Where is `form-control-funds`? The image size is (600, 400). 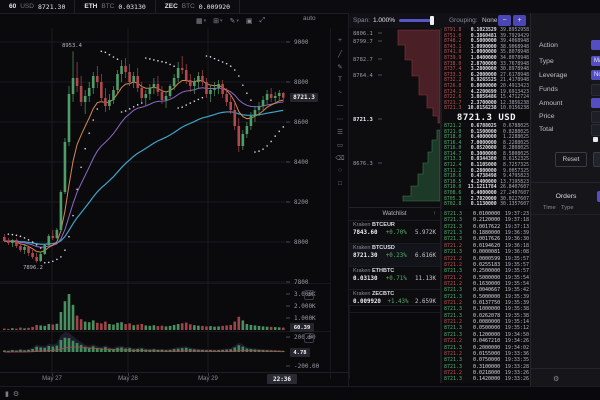
form-control-funds is located at coordinates (595, 90).